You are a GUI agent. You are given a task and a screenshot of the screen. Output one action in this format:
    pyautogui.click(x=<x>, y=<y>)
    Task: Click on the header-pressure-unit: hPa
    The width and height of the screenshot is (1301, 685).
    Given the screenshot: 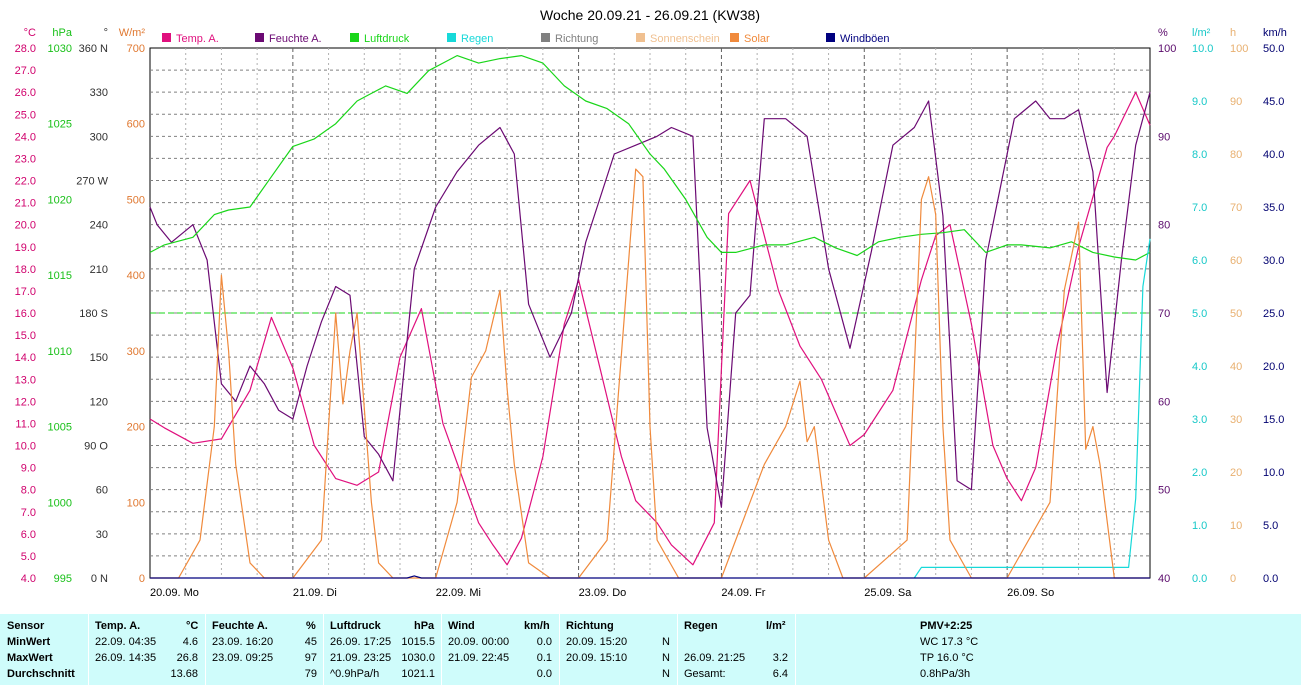 What is the action you would take?
    pyautogui.click(x=424, y=626)
    